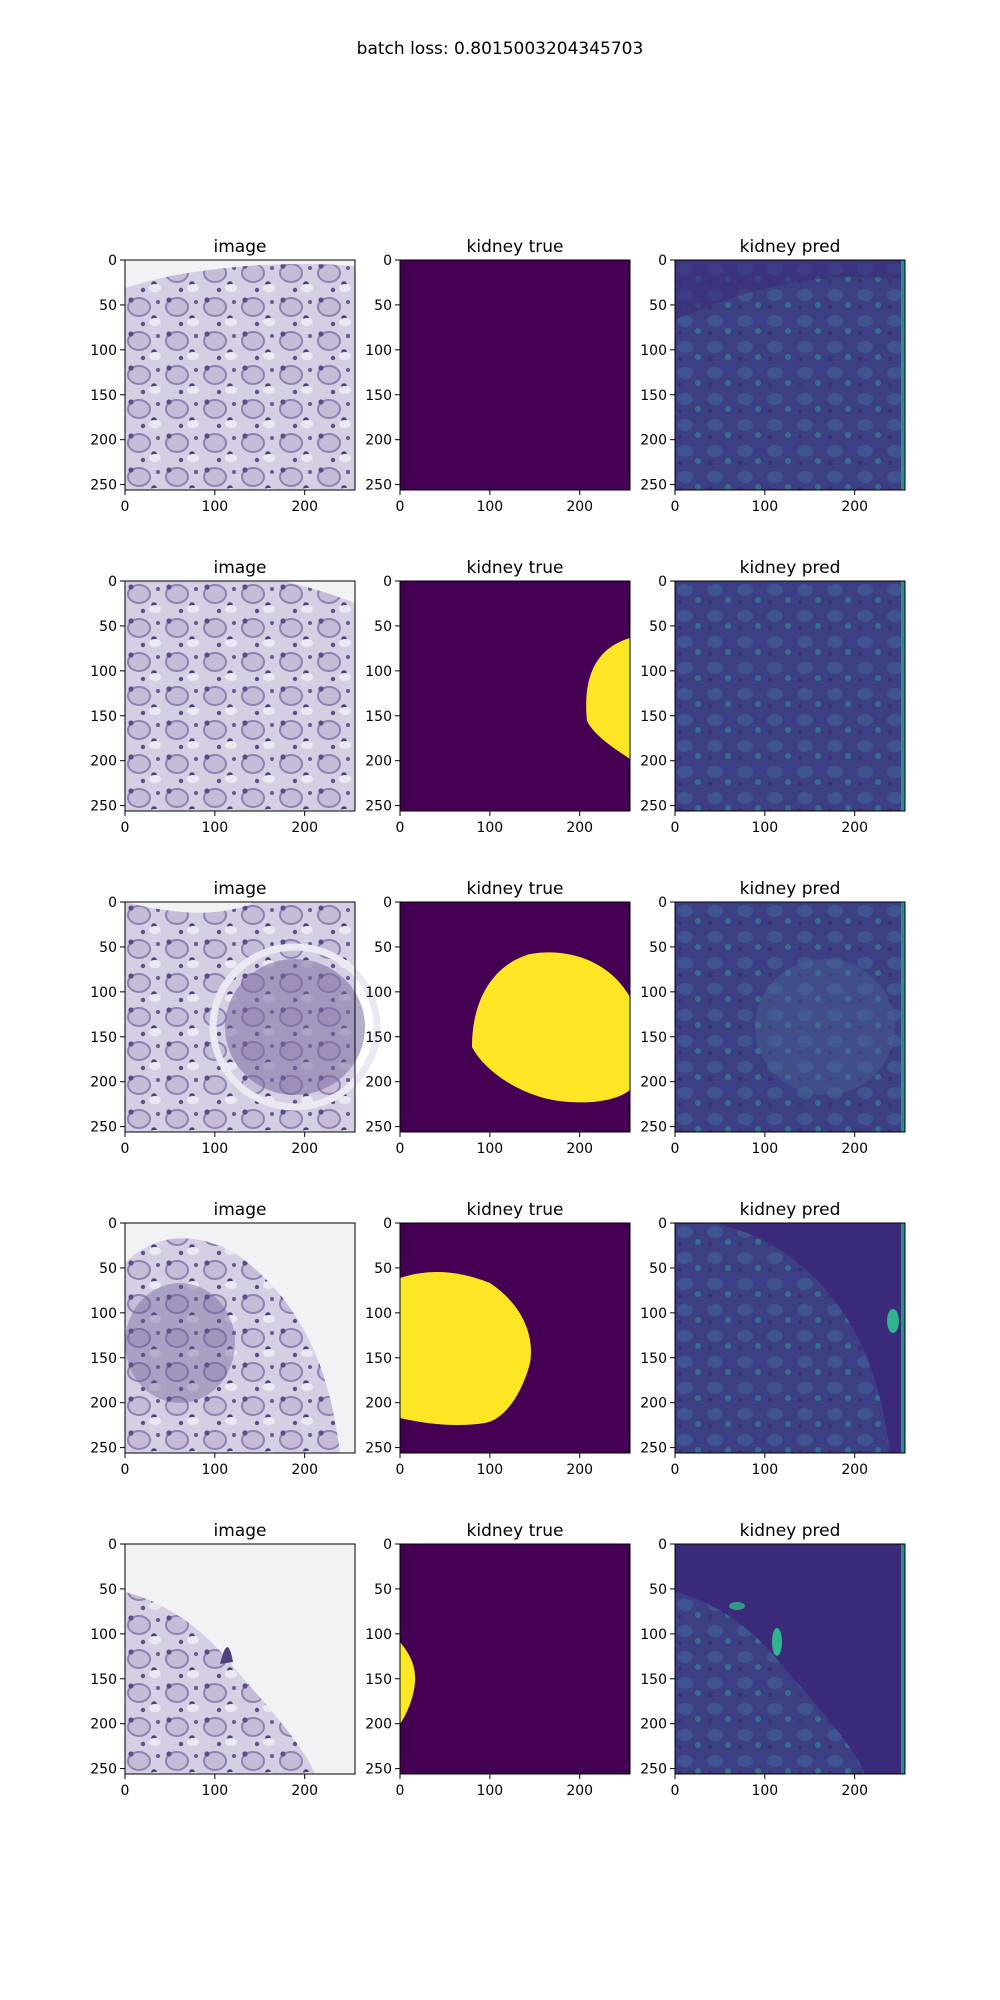  I want to click on figure-suptitle: batch loss: 0.8015003204345703, so click(500, 49).